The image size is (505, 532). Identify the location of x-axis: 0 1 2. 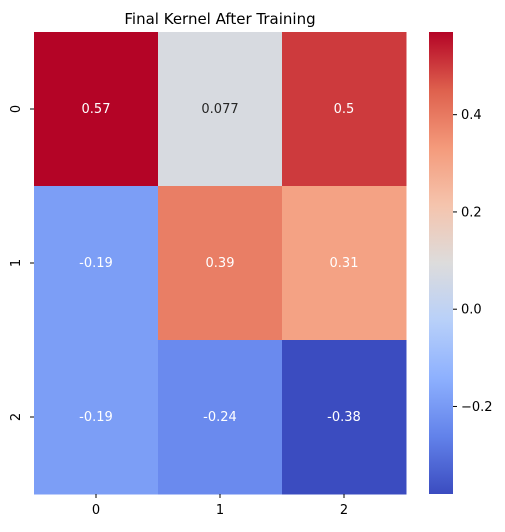
(220, 506).